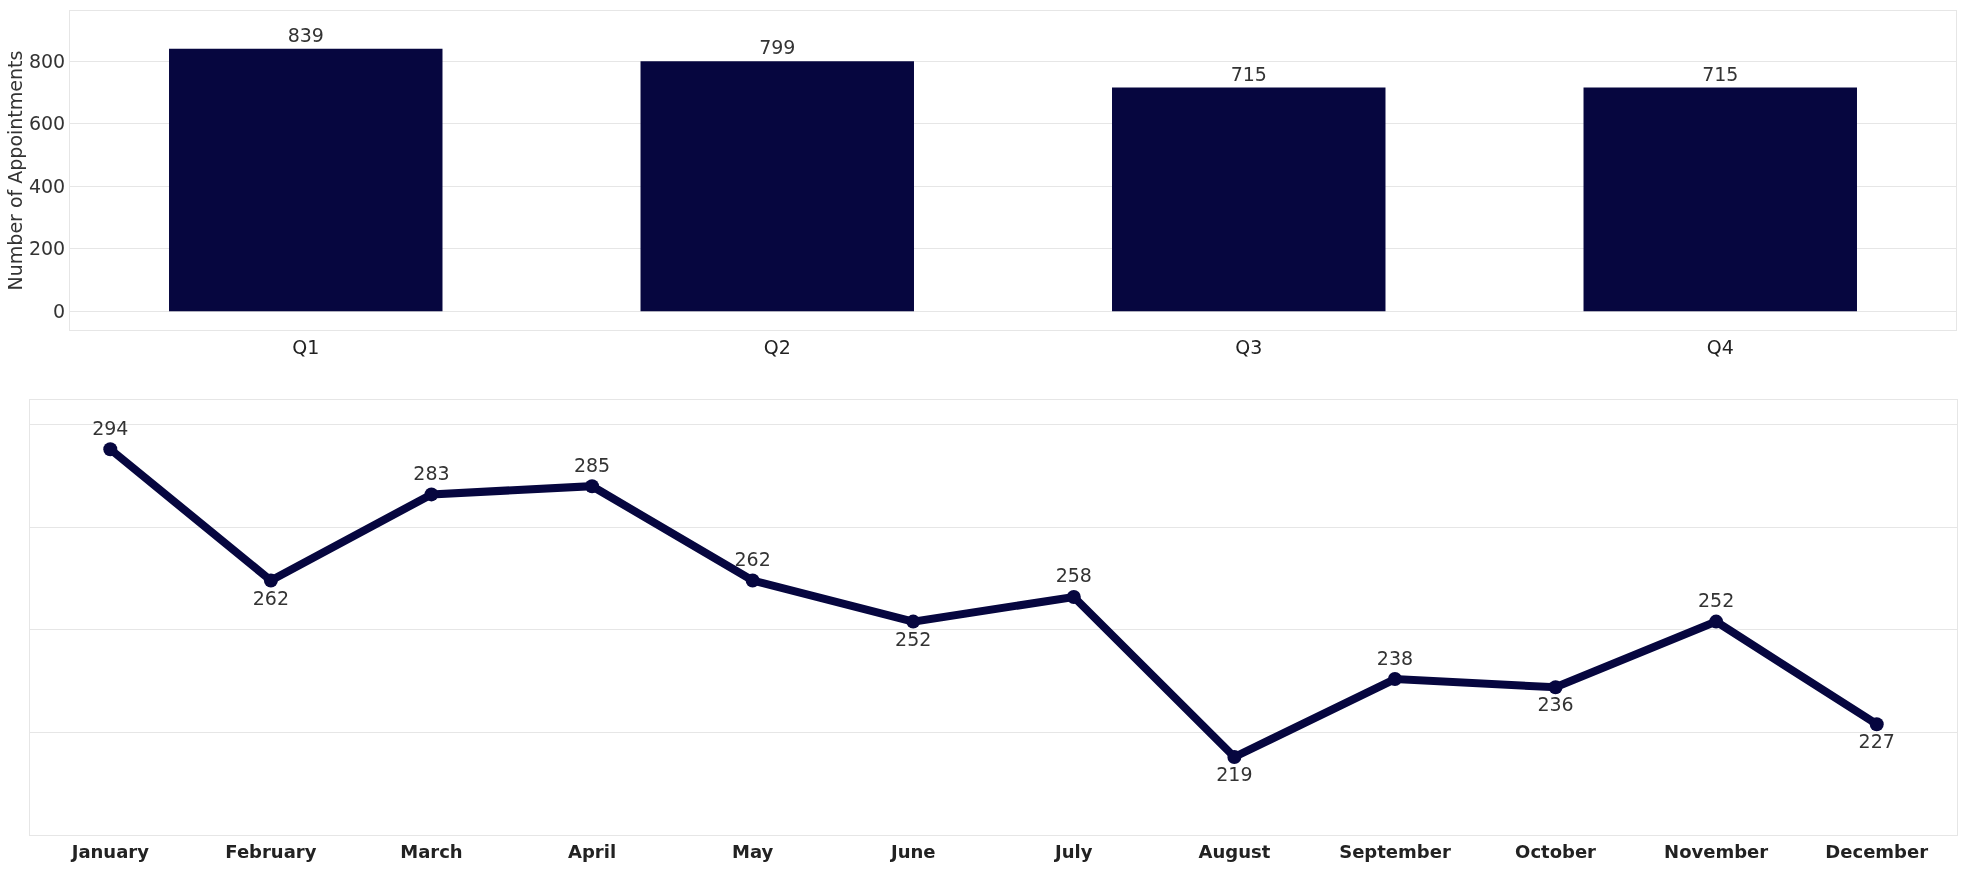 This screenshot has width=1967, height=879. I want to click on x-tick-label: December, so click(1877, 851).